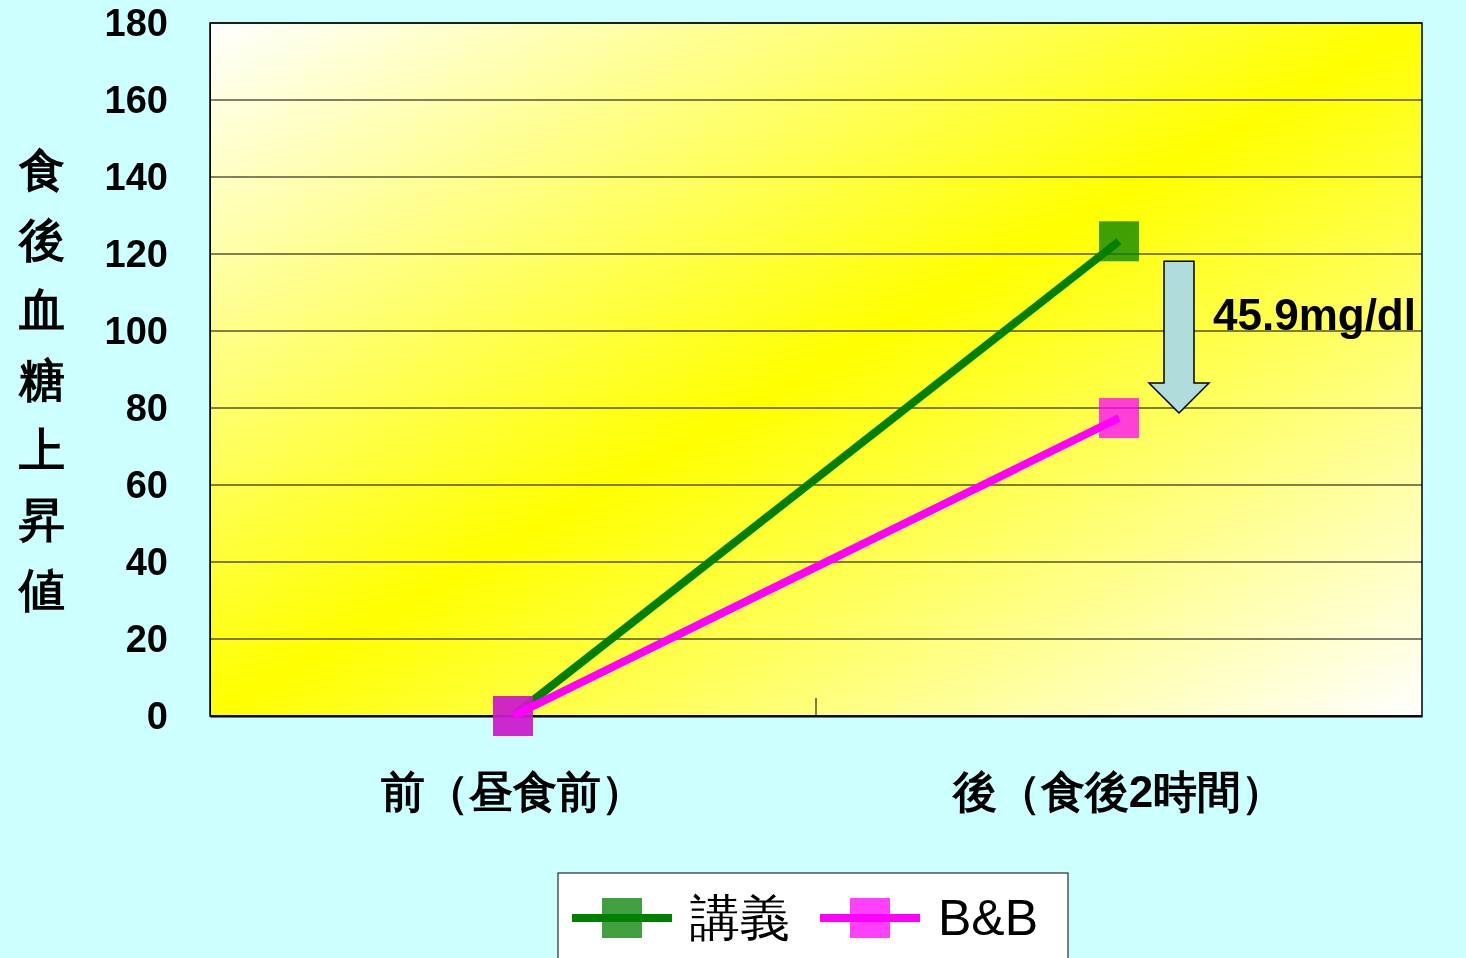 Image resolution: width=1466 pixels, height=958 pixels. I want to click on y-axis-title: 食後血糖上昇値, so click(41, 380).